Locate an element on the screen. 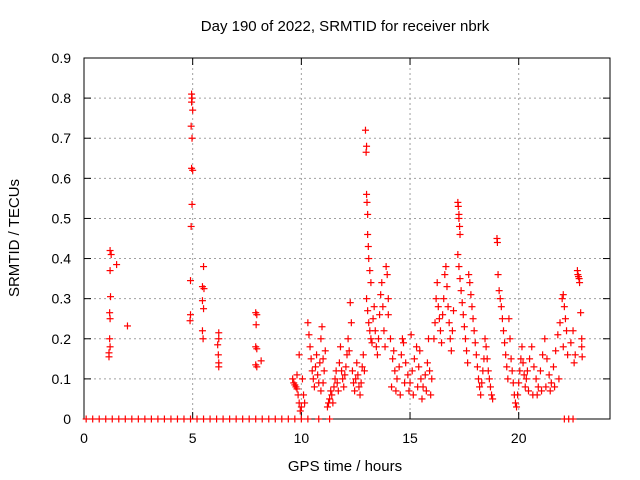  x-tick-label: 10 is located at coordinates (302, 438).